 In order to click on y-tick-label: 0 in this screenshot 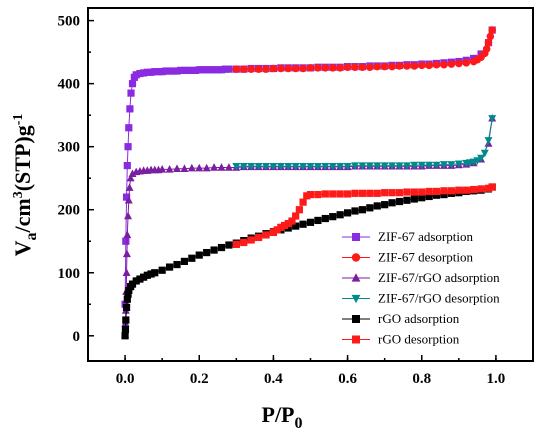, I will do `click(77, 337)`.